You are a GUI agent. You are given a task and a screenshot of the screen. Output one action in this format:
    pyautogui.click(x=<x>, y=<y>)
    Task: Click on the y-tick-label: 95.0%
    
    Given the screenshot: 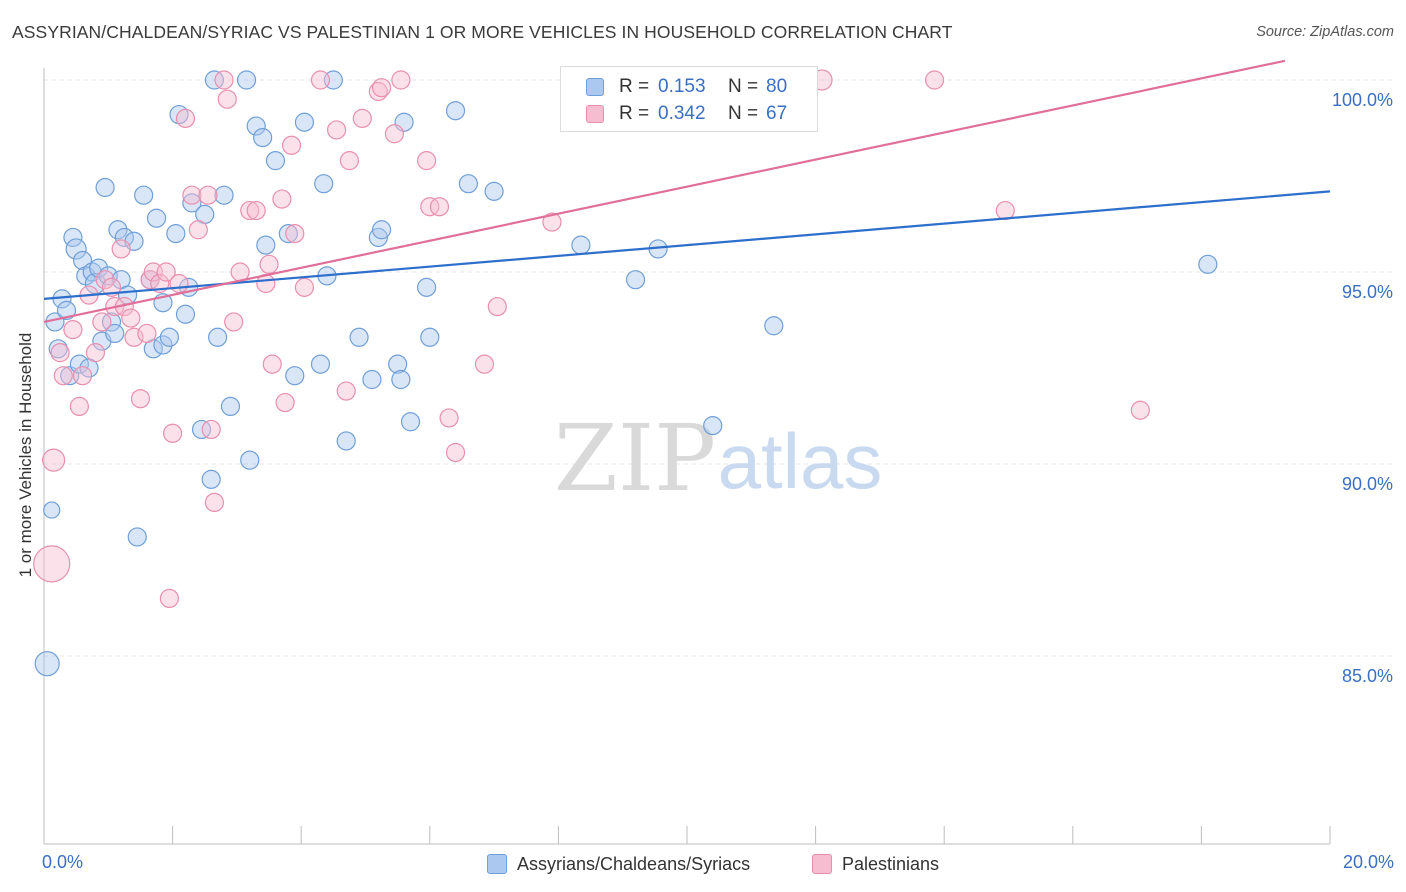 What is the action you would take?
    pyautogui.click(x=1367, y=292)
    